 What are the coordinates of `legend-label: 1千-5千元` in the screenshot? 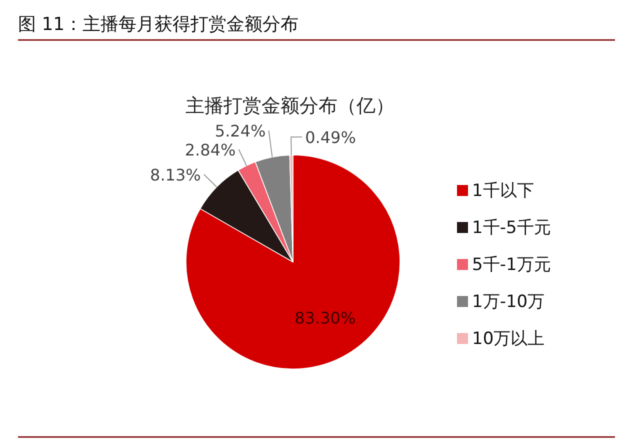 It's located at (511, 228).